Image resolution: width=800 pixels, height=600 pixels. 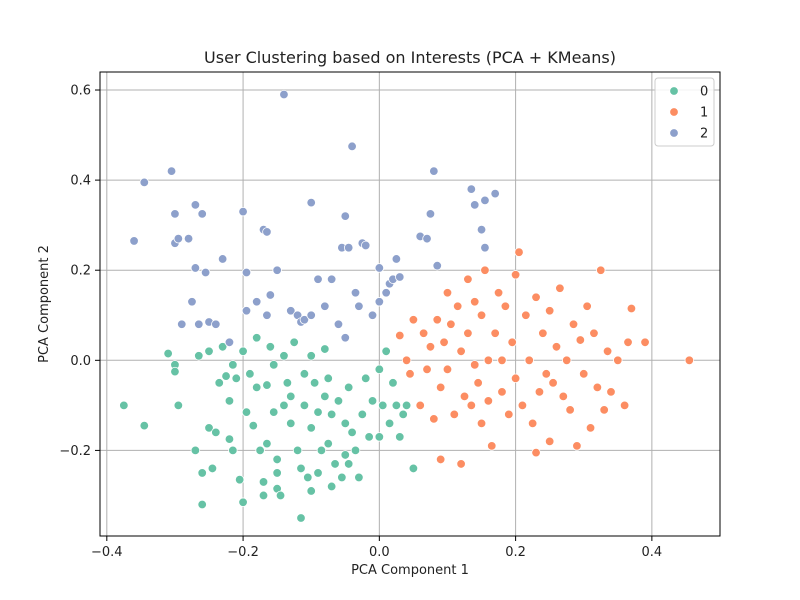 I want to click on legend-label: 2, so click(x=704, y=134).